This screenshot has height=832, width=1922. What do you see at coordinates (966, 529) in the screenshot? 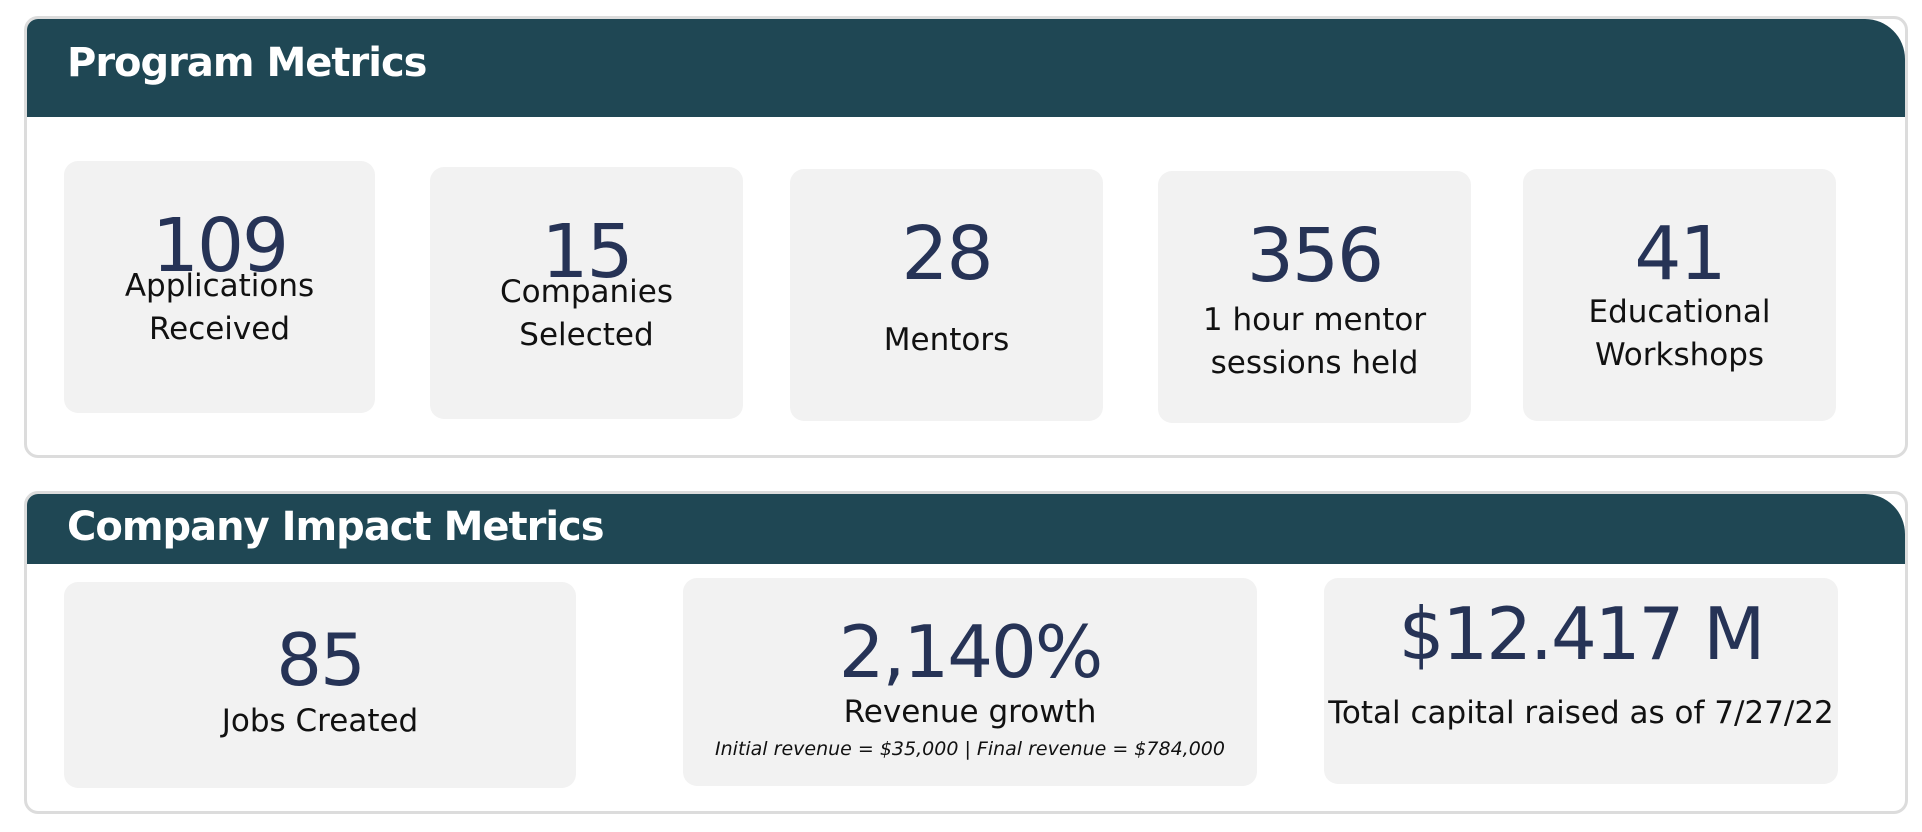
I see `company-impact-metrics-title: Company Impact Metrics` at bounding box center [966, 529].